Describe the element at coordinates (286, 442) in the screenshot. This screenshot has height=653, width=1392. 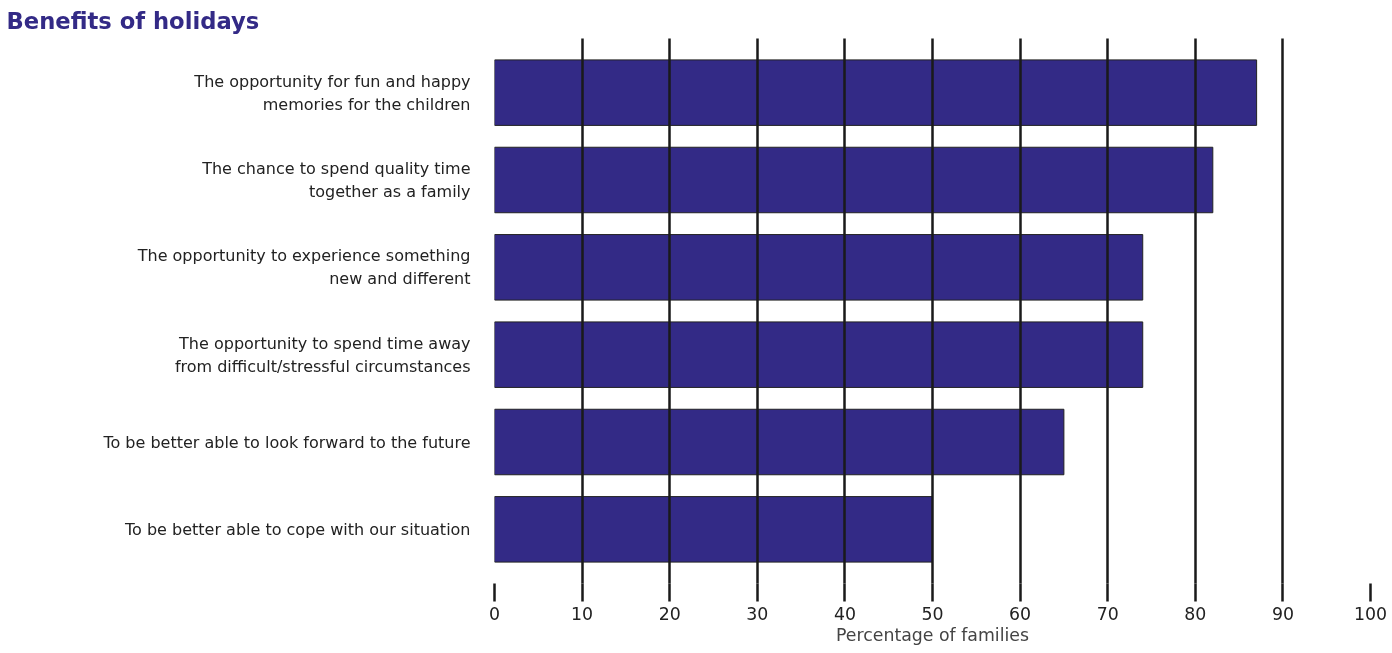
I see `y-tick-label: To be better able to look forward to the future` at that location.